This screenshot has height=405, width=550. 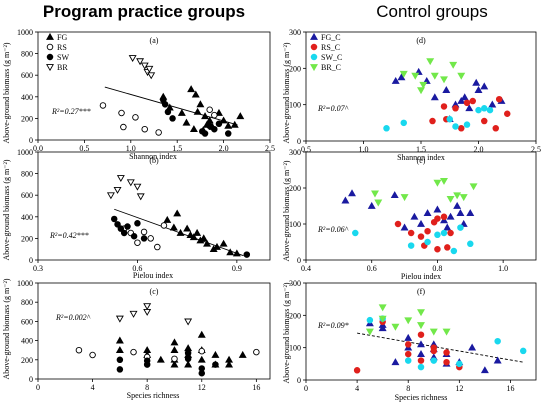 I want to click on x-tick-label: 0, so click(x=38, y=387).